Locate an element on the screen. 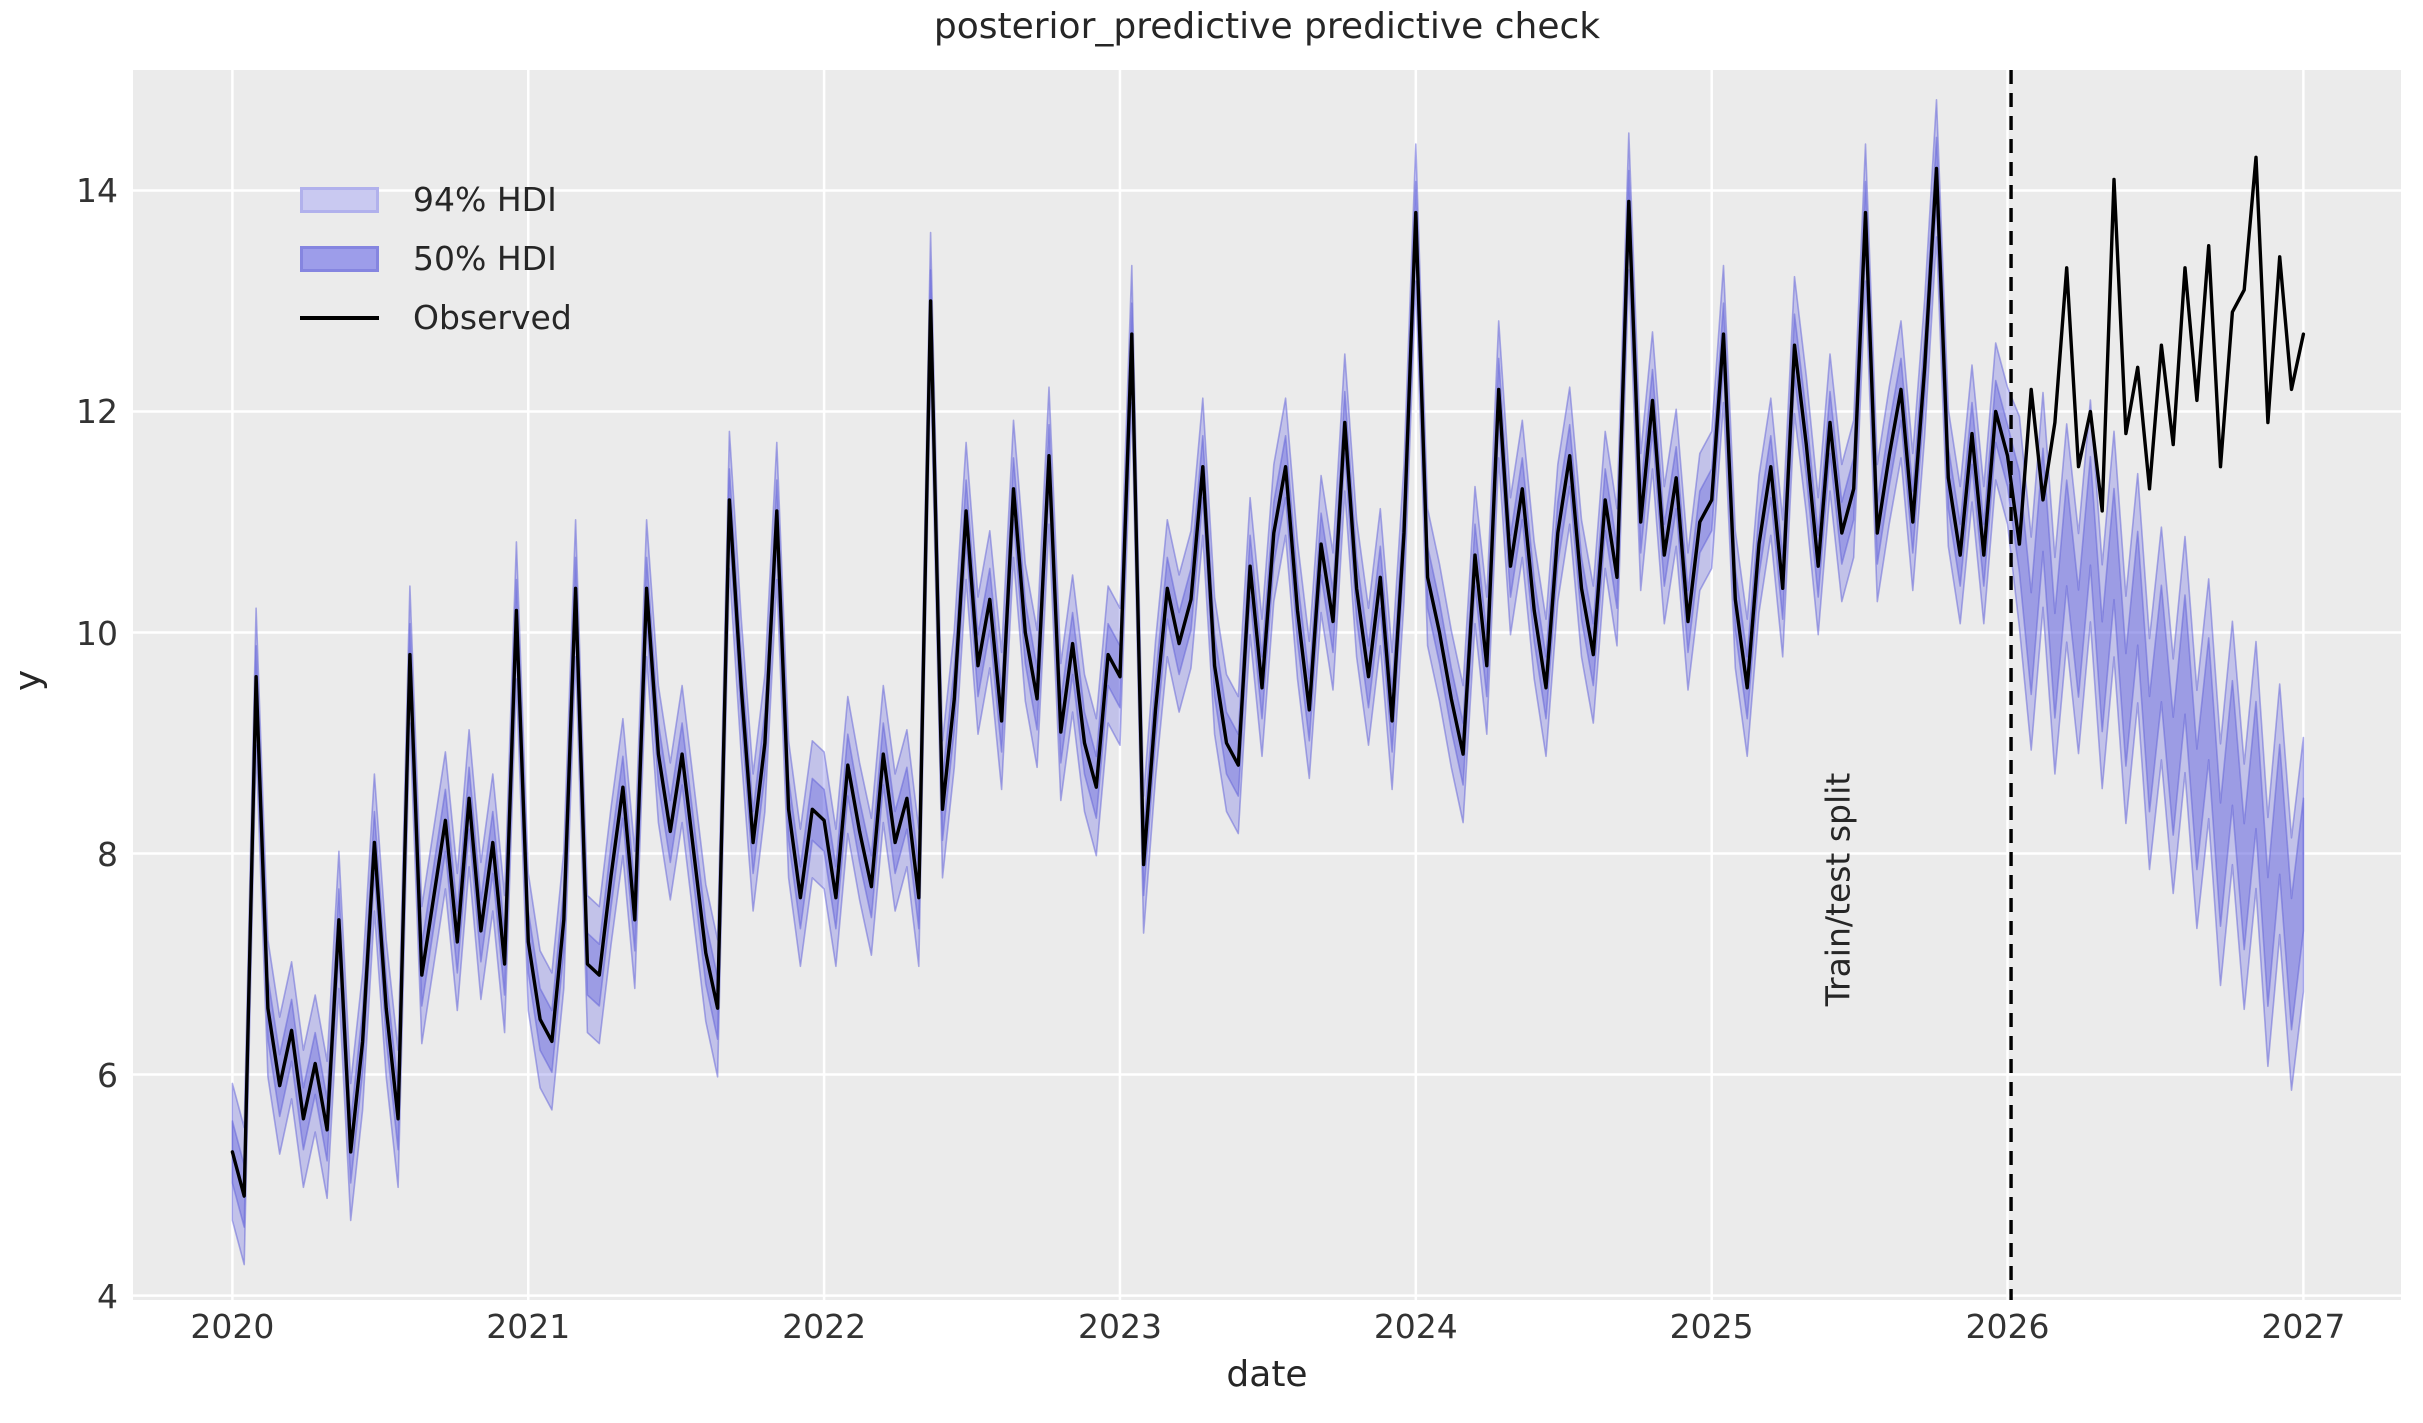 The width and height of the screenshot is (2423, 1423). train-test-split-label: Train/test split is located at coordinates (1838, 889).